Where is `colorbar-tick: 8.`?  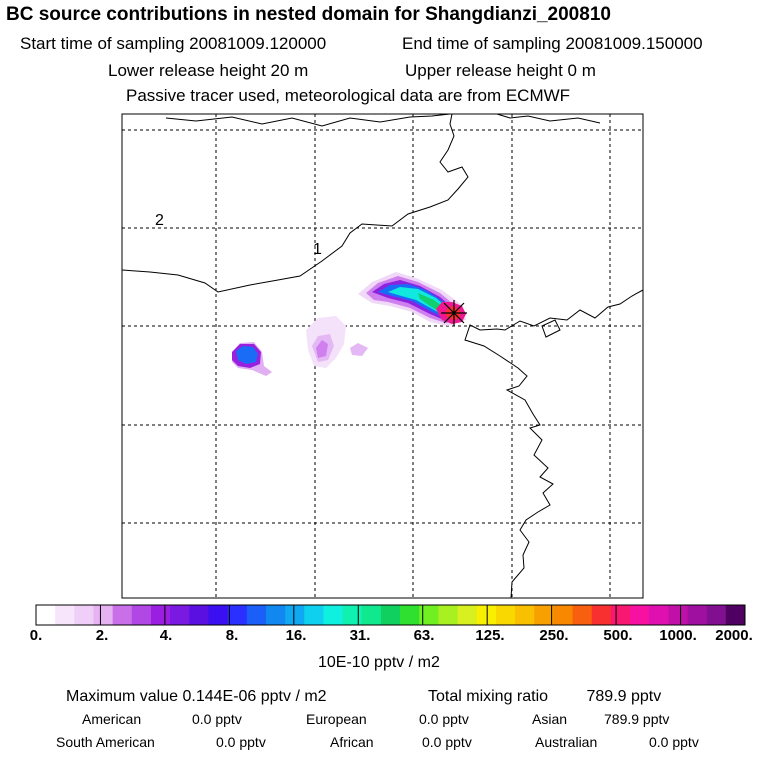 colorbar-tick: 8. is located at coordinates (232, 635).